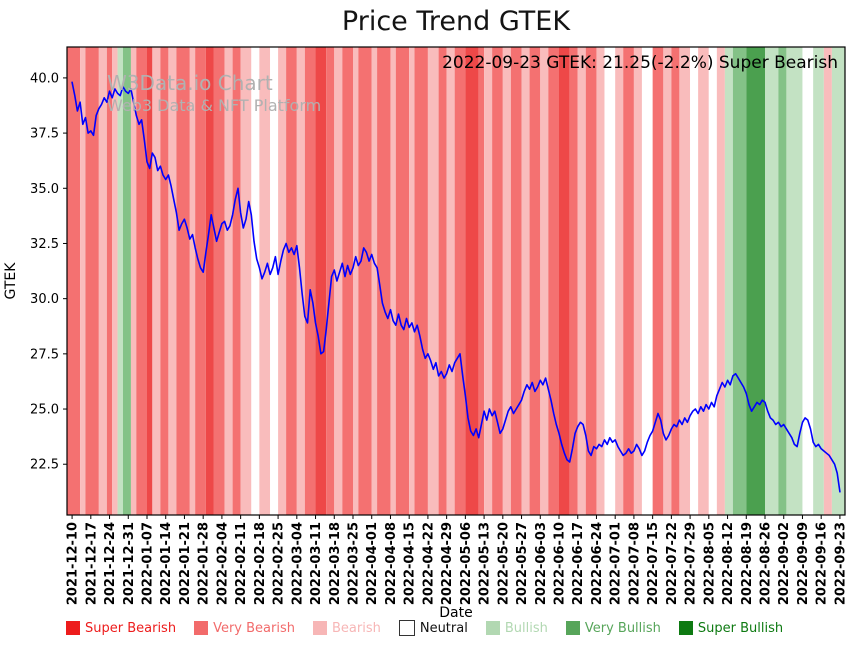 This screenshot has height=646, width=861. What do you see at coordinates (244, 628) in the screenshot?
I see `legend-item-very-bearish: Very Bearish` at bounding box center [244, 628].